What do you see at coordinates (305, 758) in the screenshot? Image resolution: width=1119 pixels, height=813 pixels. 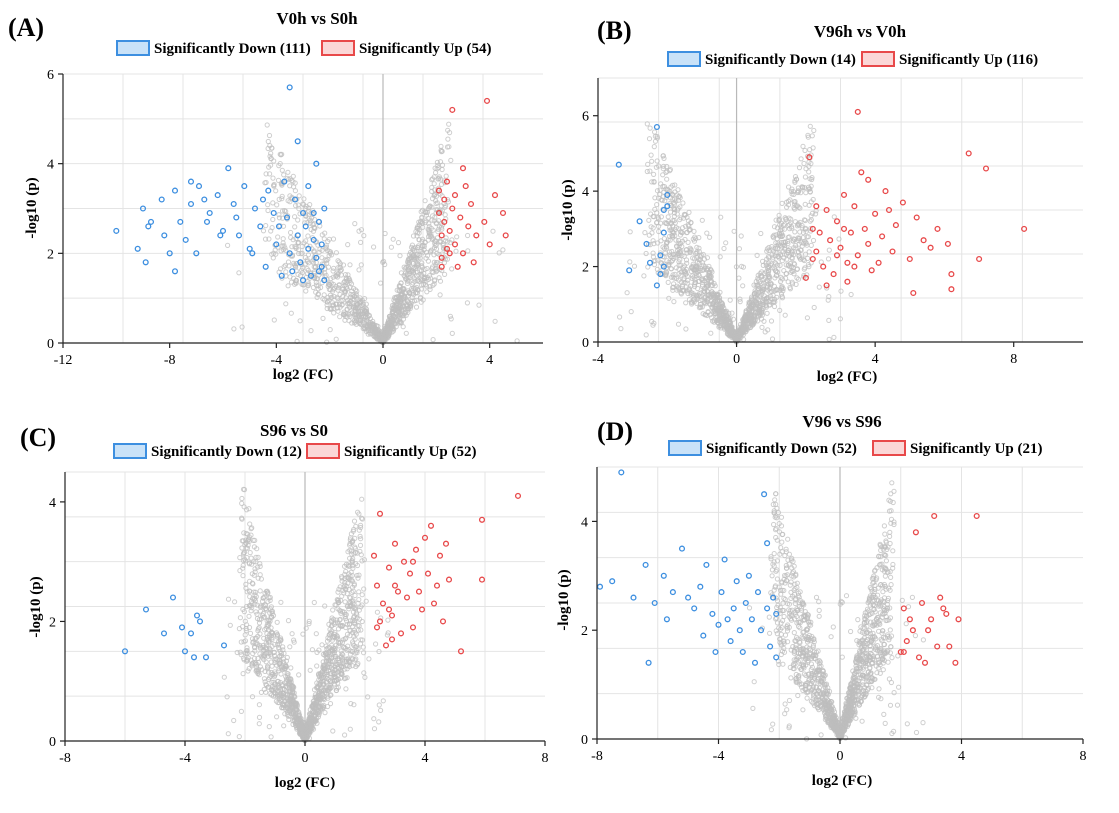 I see `x-tick-label: 0` at bounding box center [305, 758].